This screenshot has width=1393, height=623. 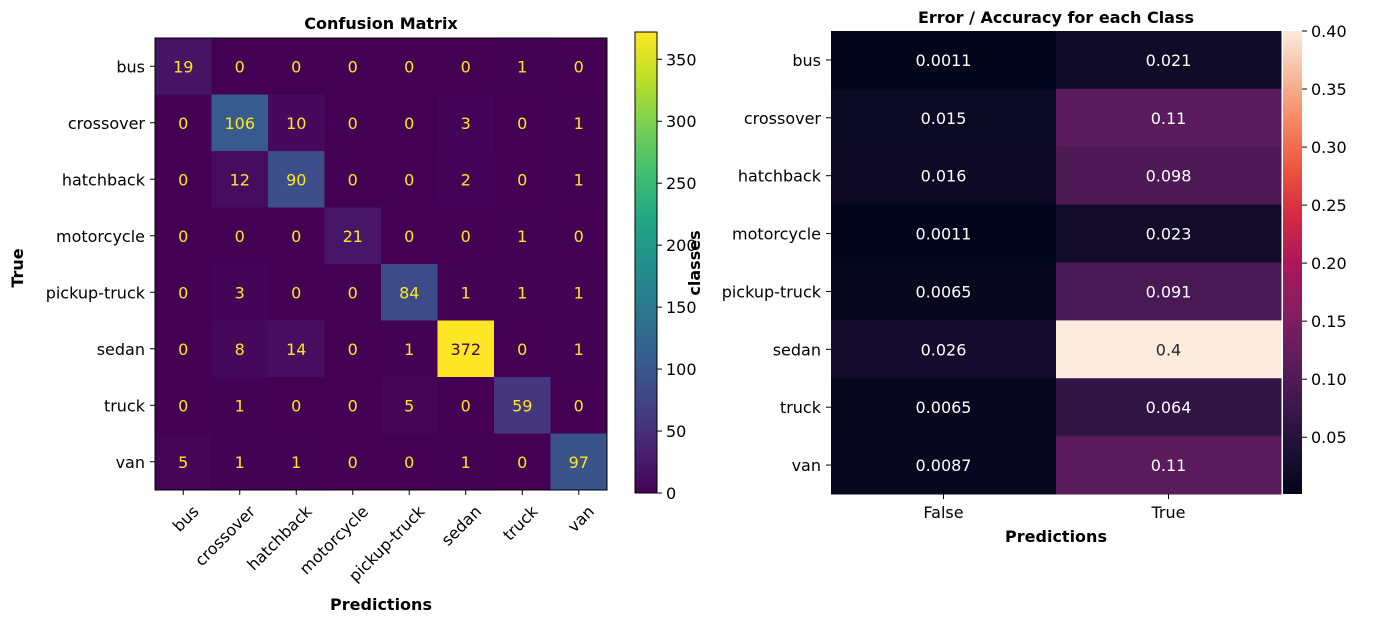 What do you see at coordinates (100, 236) in the screenshot?
I see `y-tick-label: motorcycle` at bounding box center [100, 236].